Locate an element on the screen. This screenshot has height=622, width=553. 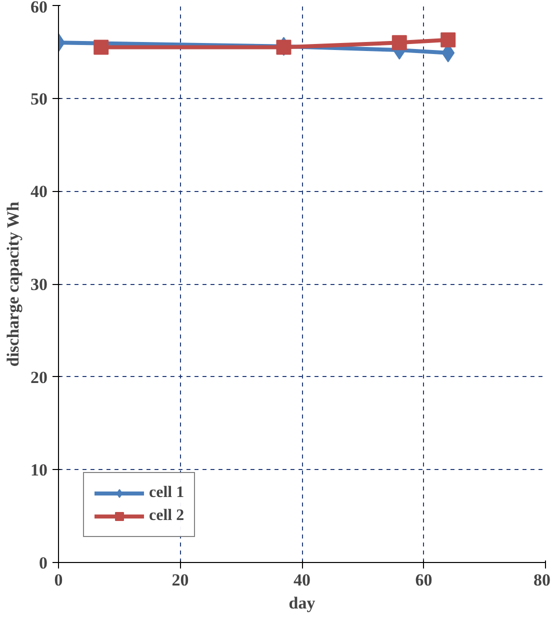
legend-label: cell 2 is located at coordinates (166, 516).